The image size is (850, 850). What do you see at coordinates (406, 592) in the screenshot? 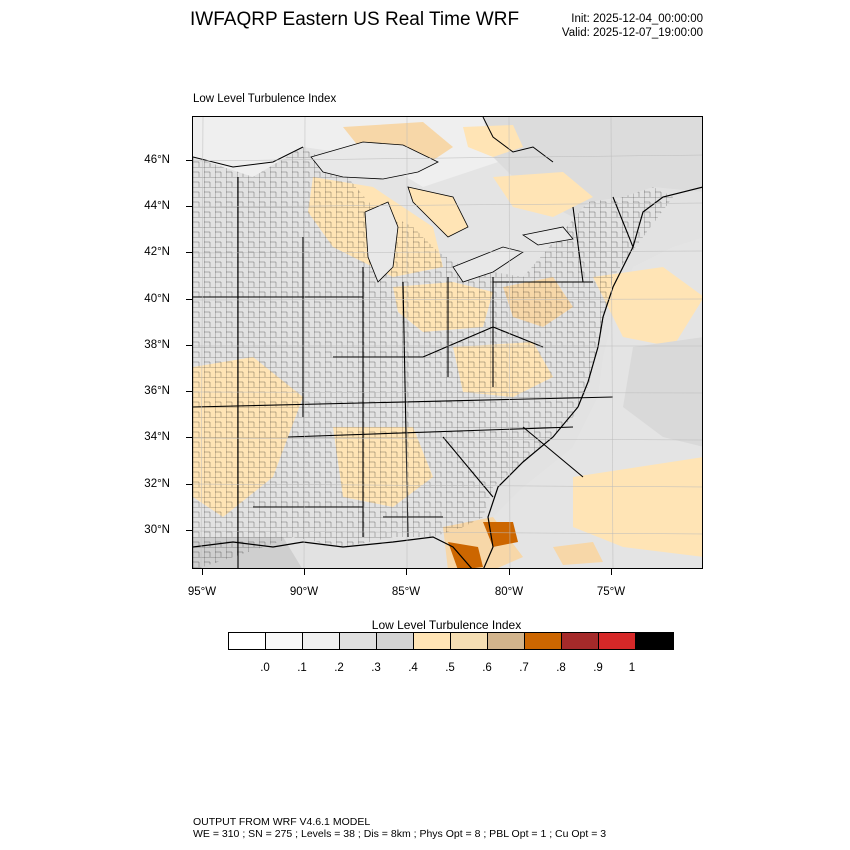
I see `lon-label-85: 85°W` at bounding box center [406, 592].